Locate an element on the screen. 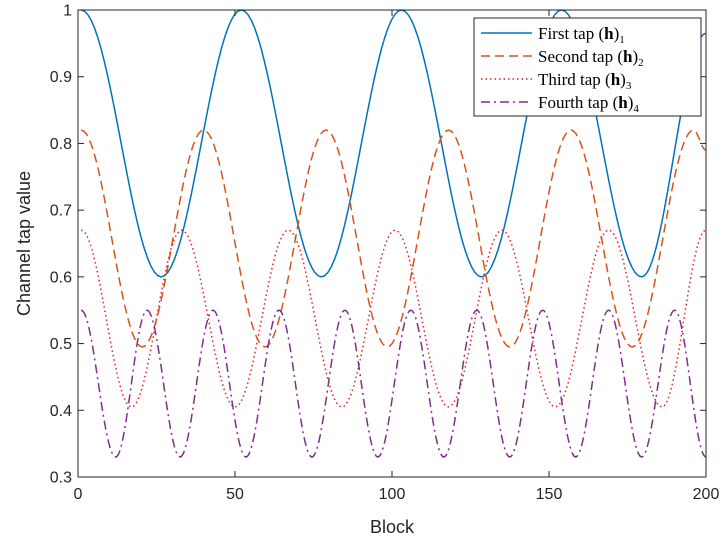 This screenshot has width=725, height=541. x-tick-label: 0 is located at coordinates (78, 494).